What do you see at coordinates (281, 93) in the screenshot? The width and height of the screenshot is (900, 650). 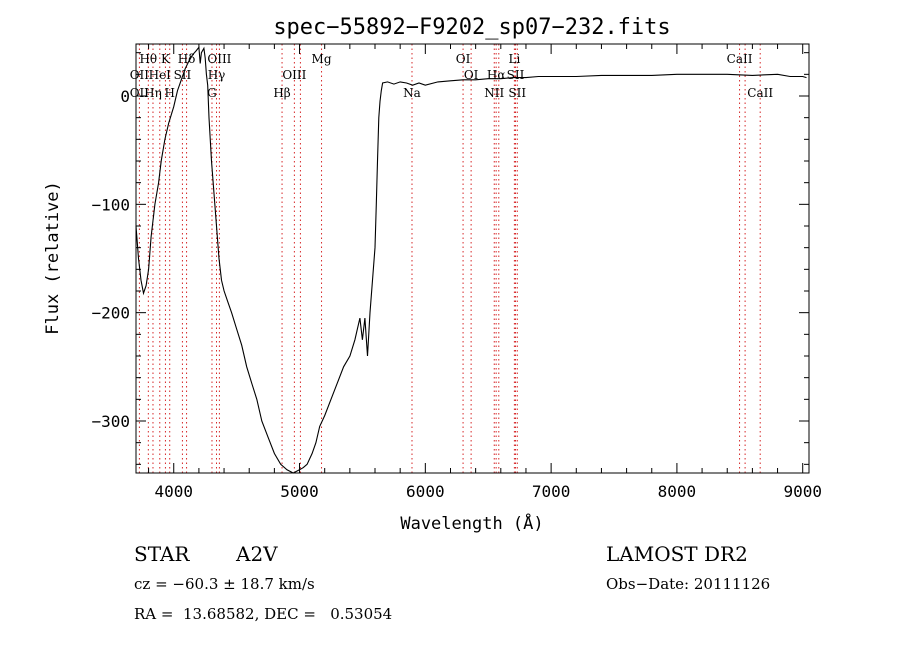 I see `line-label: Hβ` at bounding box center [281, 93].